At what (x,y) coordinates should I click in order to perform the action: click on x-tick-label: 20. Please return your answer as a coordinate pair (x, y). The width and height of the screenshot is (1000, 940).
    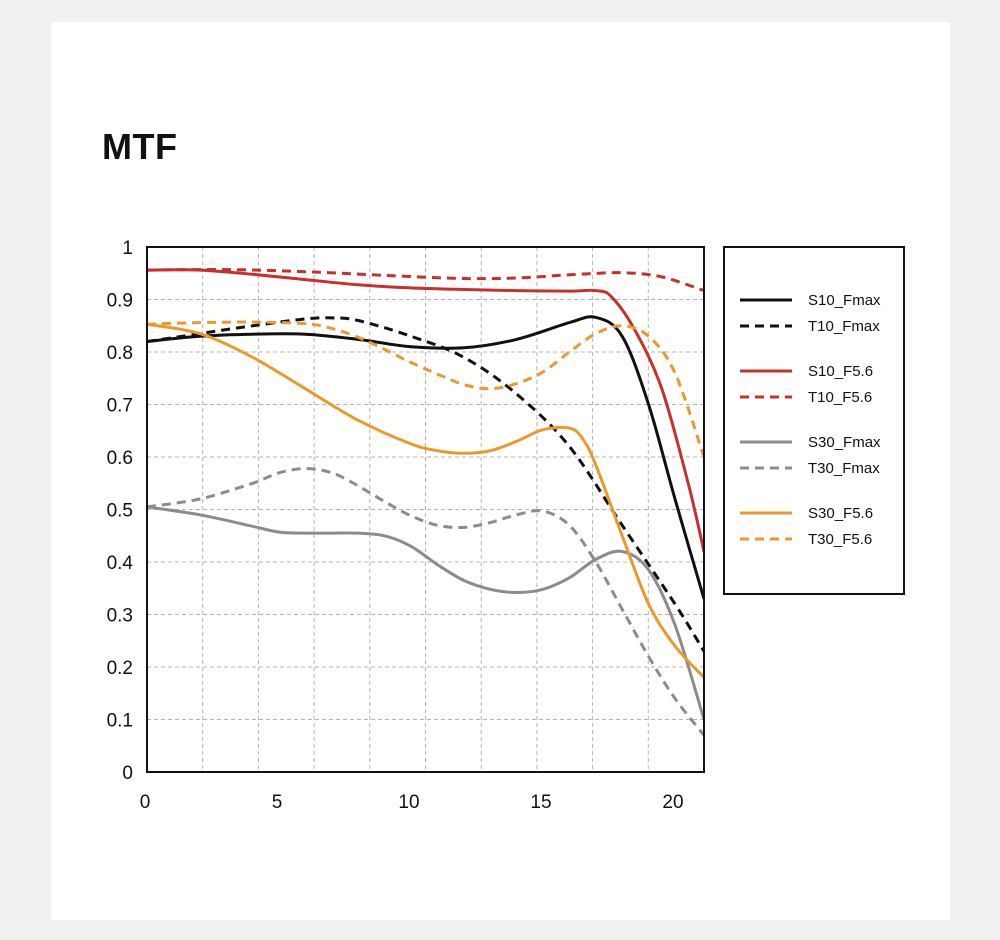
    Looking at the image, I should click on (672, 802).